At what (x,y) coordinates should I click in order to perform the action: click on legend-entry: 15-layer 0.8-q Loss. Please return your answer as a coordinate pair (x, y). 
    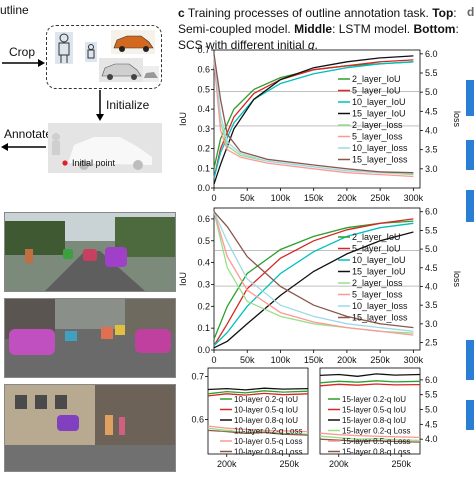
    Looking at the image, I should click on (376, 452).